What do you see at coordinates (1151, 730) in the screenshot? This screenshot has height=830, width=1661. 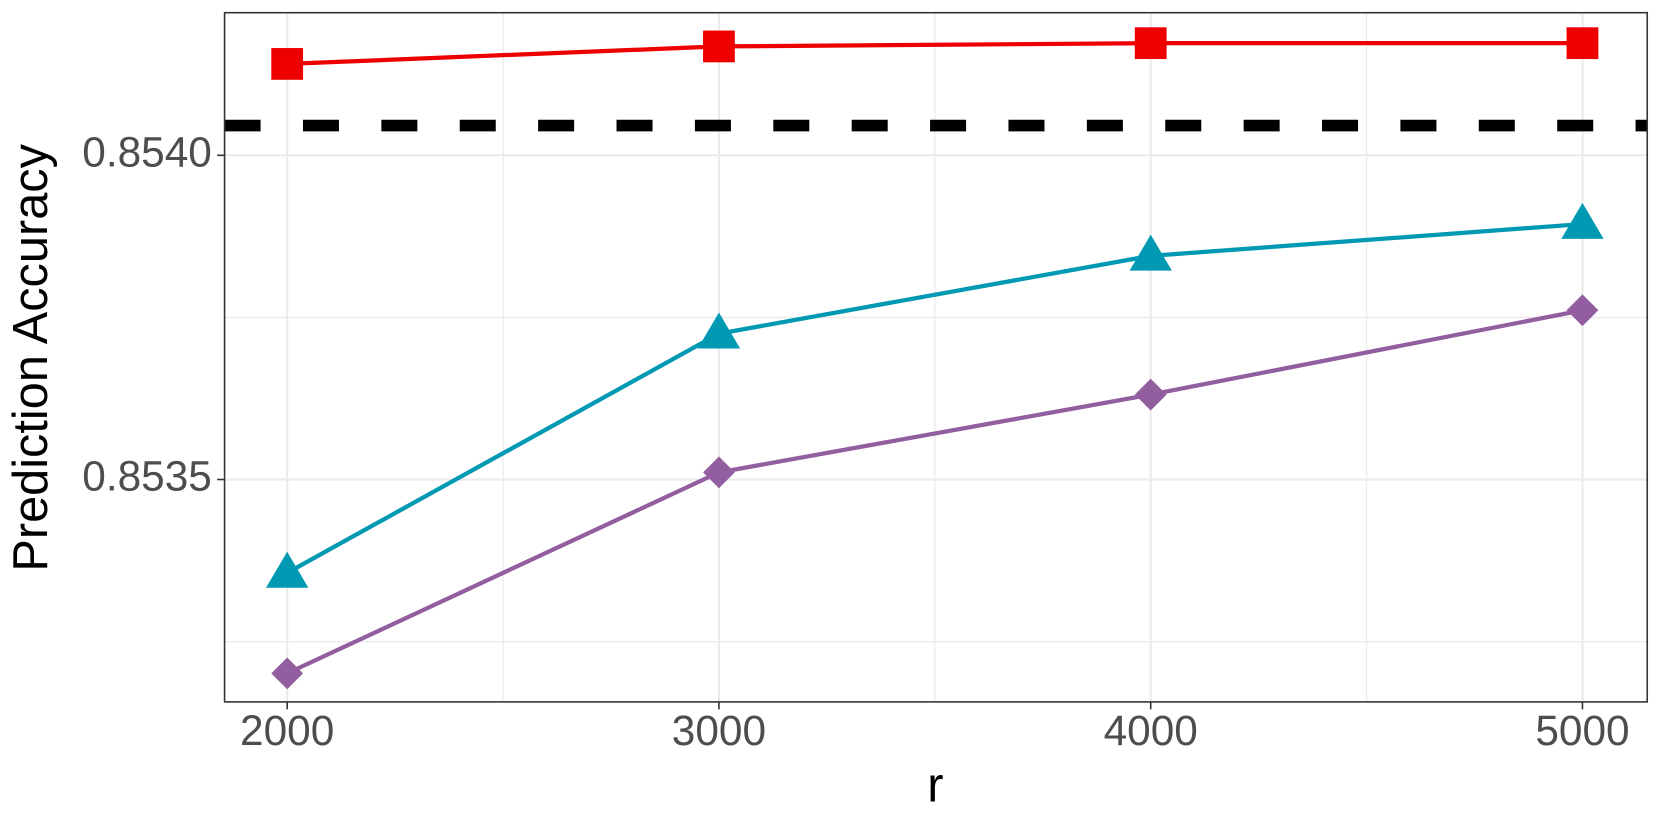 I see `x-tick-label: 4000` at bounding box center [1151, 730].